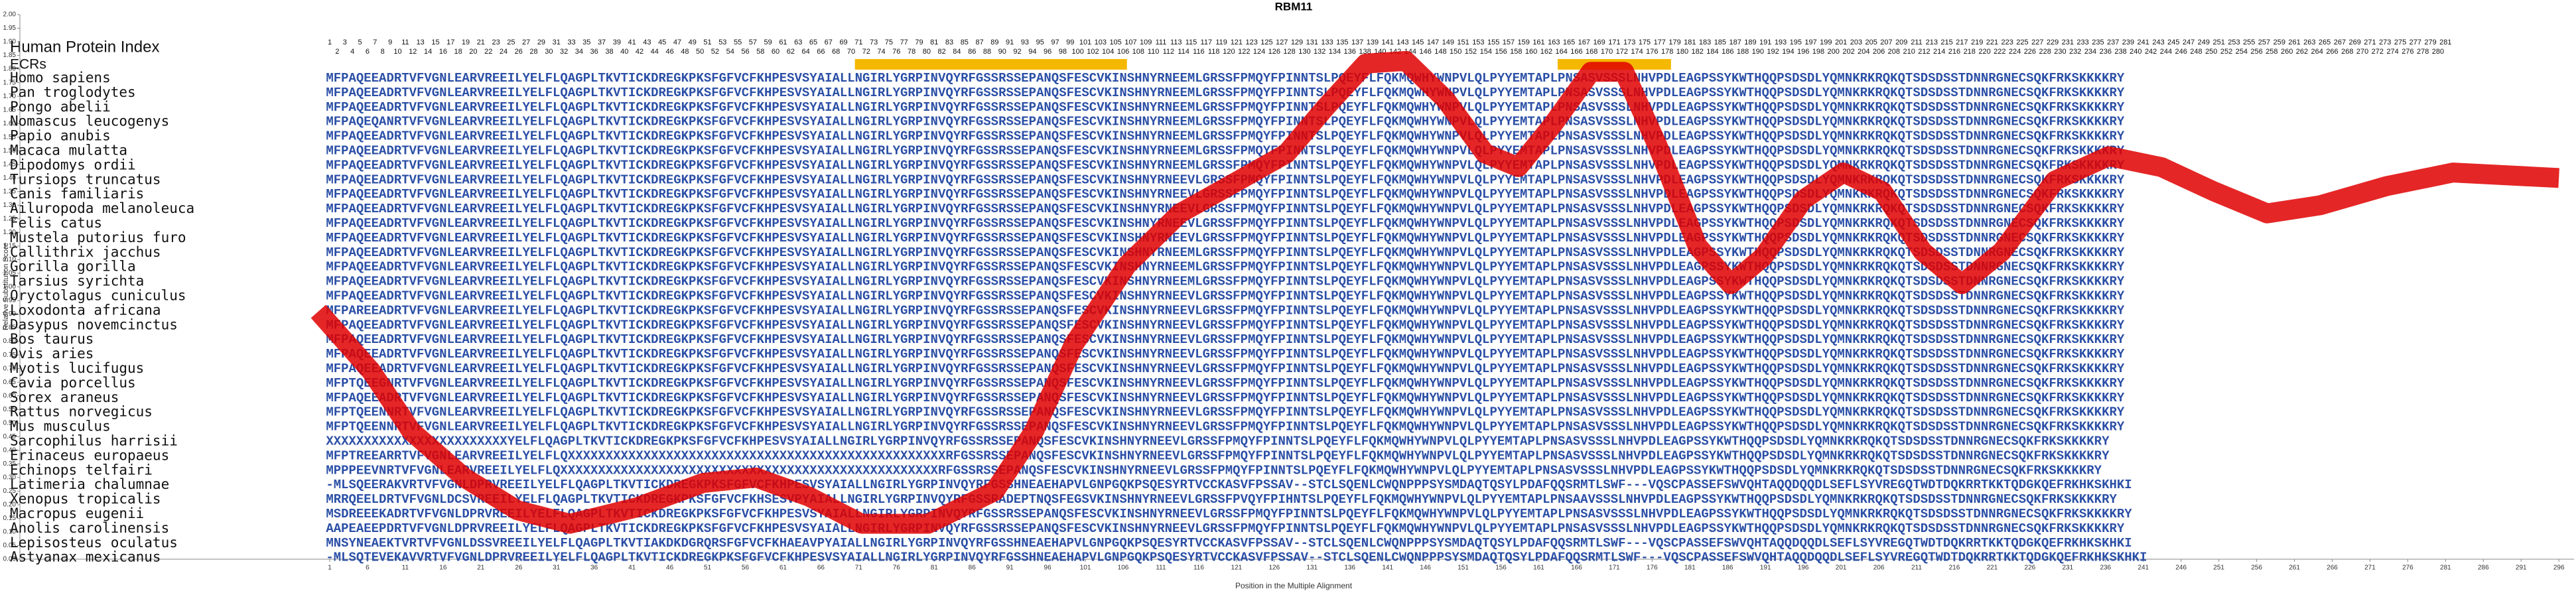  What do you see at coordinates (2143, 42) in the screenshot?
I see `human-index-number: 241` at bounding box center [2143, 42].